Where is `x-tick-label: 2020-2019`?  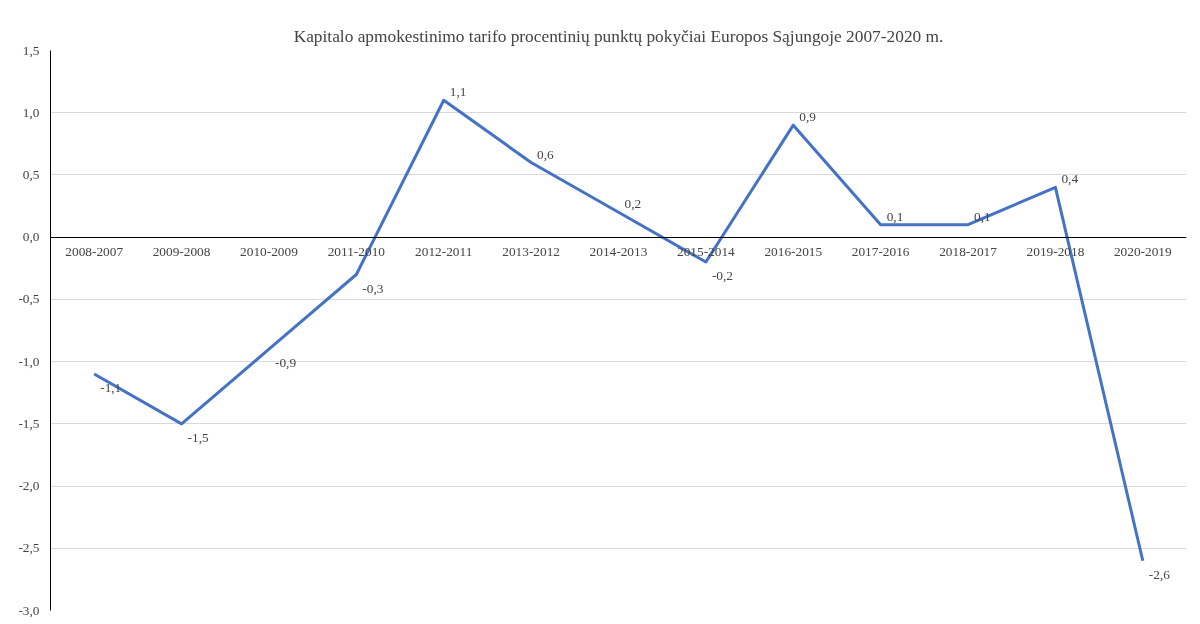
x-tick-label: 2020-2019 is located at coordinates (1143, 252).